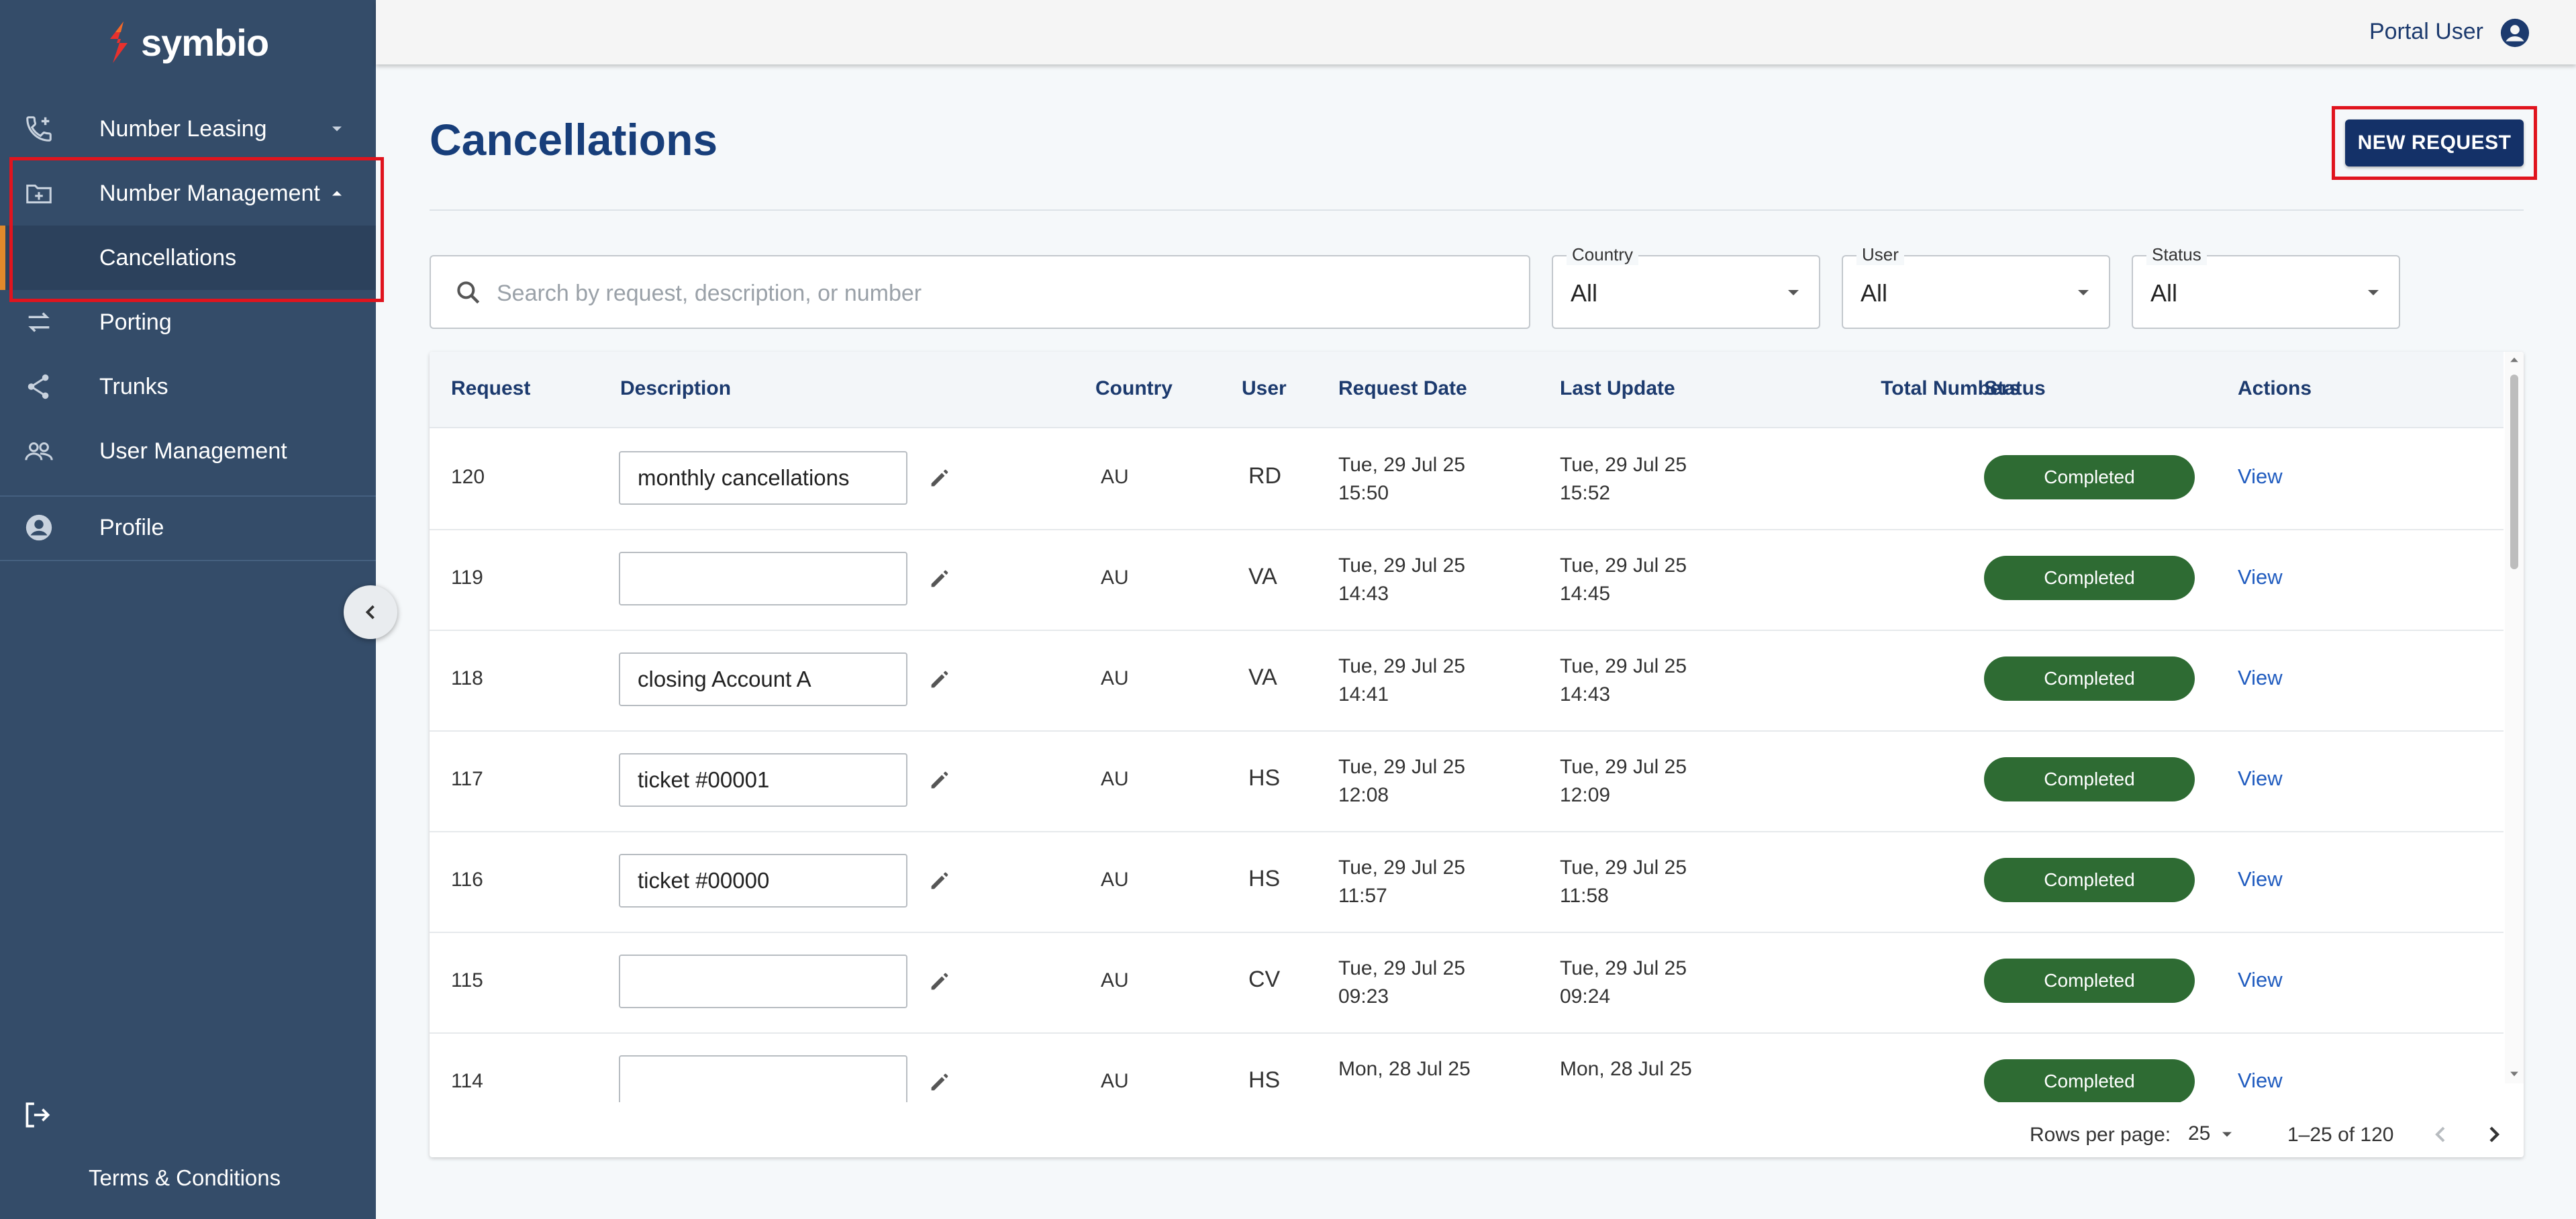 This screenshot has height=1219, width=2576. What do you see at coordinates (135, 322) in the screenshot?
I see `sidebar-item-label: Porting` at bounding box center [135, 322].